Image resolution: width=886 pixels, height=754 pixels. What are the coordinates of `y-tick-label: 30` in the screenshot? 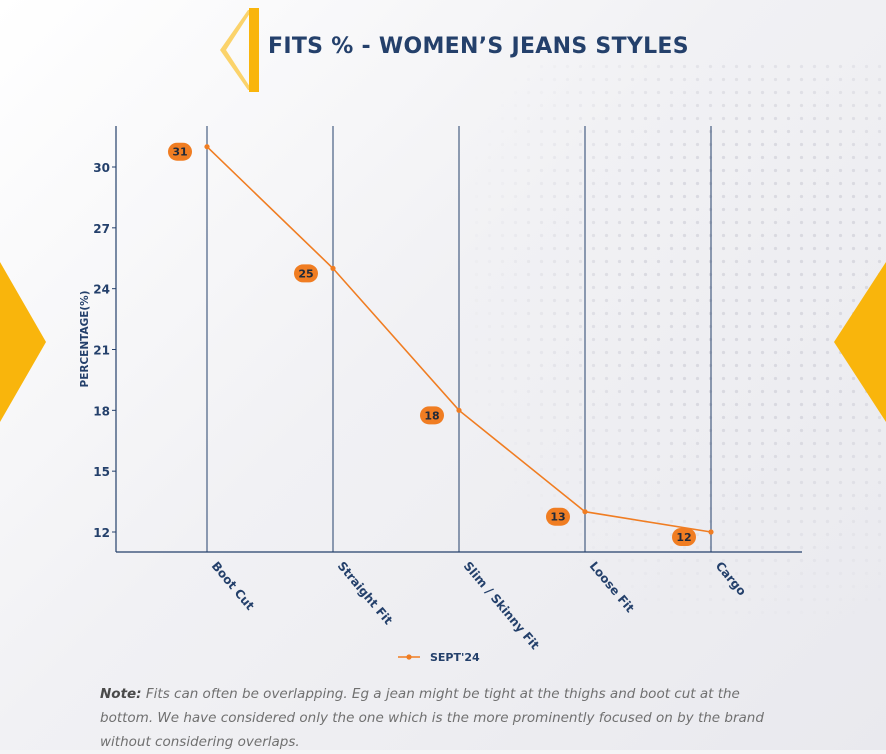 It's located at (101, 168).